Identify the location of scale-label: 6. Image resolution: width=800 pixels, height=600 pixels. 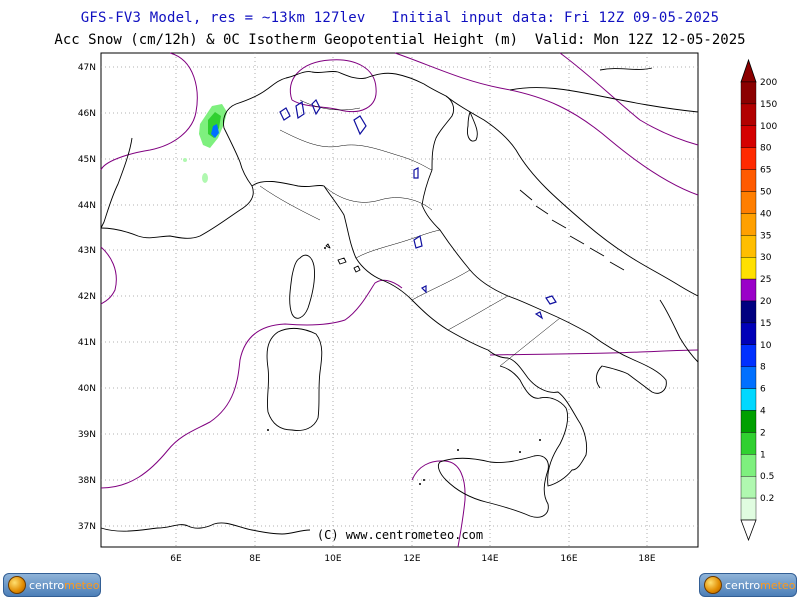
(763, 390).